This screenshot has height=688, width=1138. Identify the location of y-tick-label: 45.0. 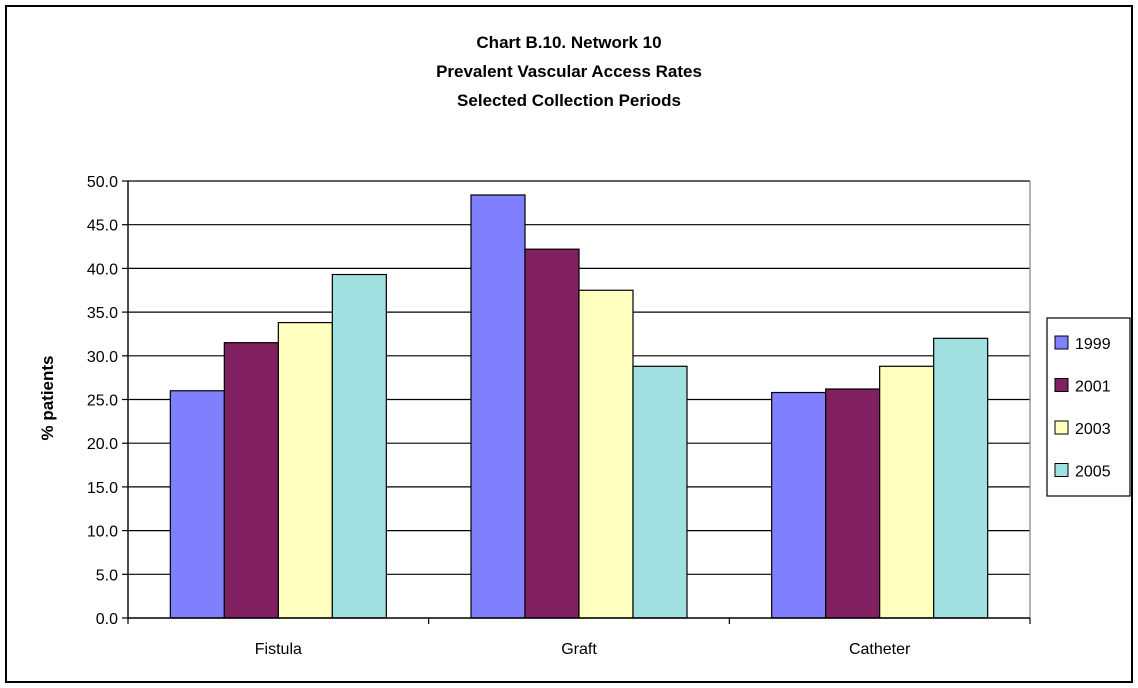
(102, 226).